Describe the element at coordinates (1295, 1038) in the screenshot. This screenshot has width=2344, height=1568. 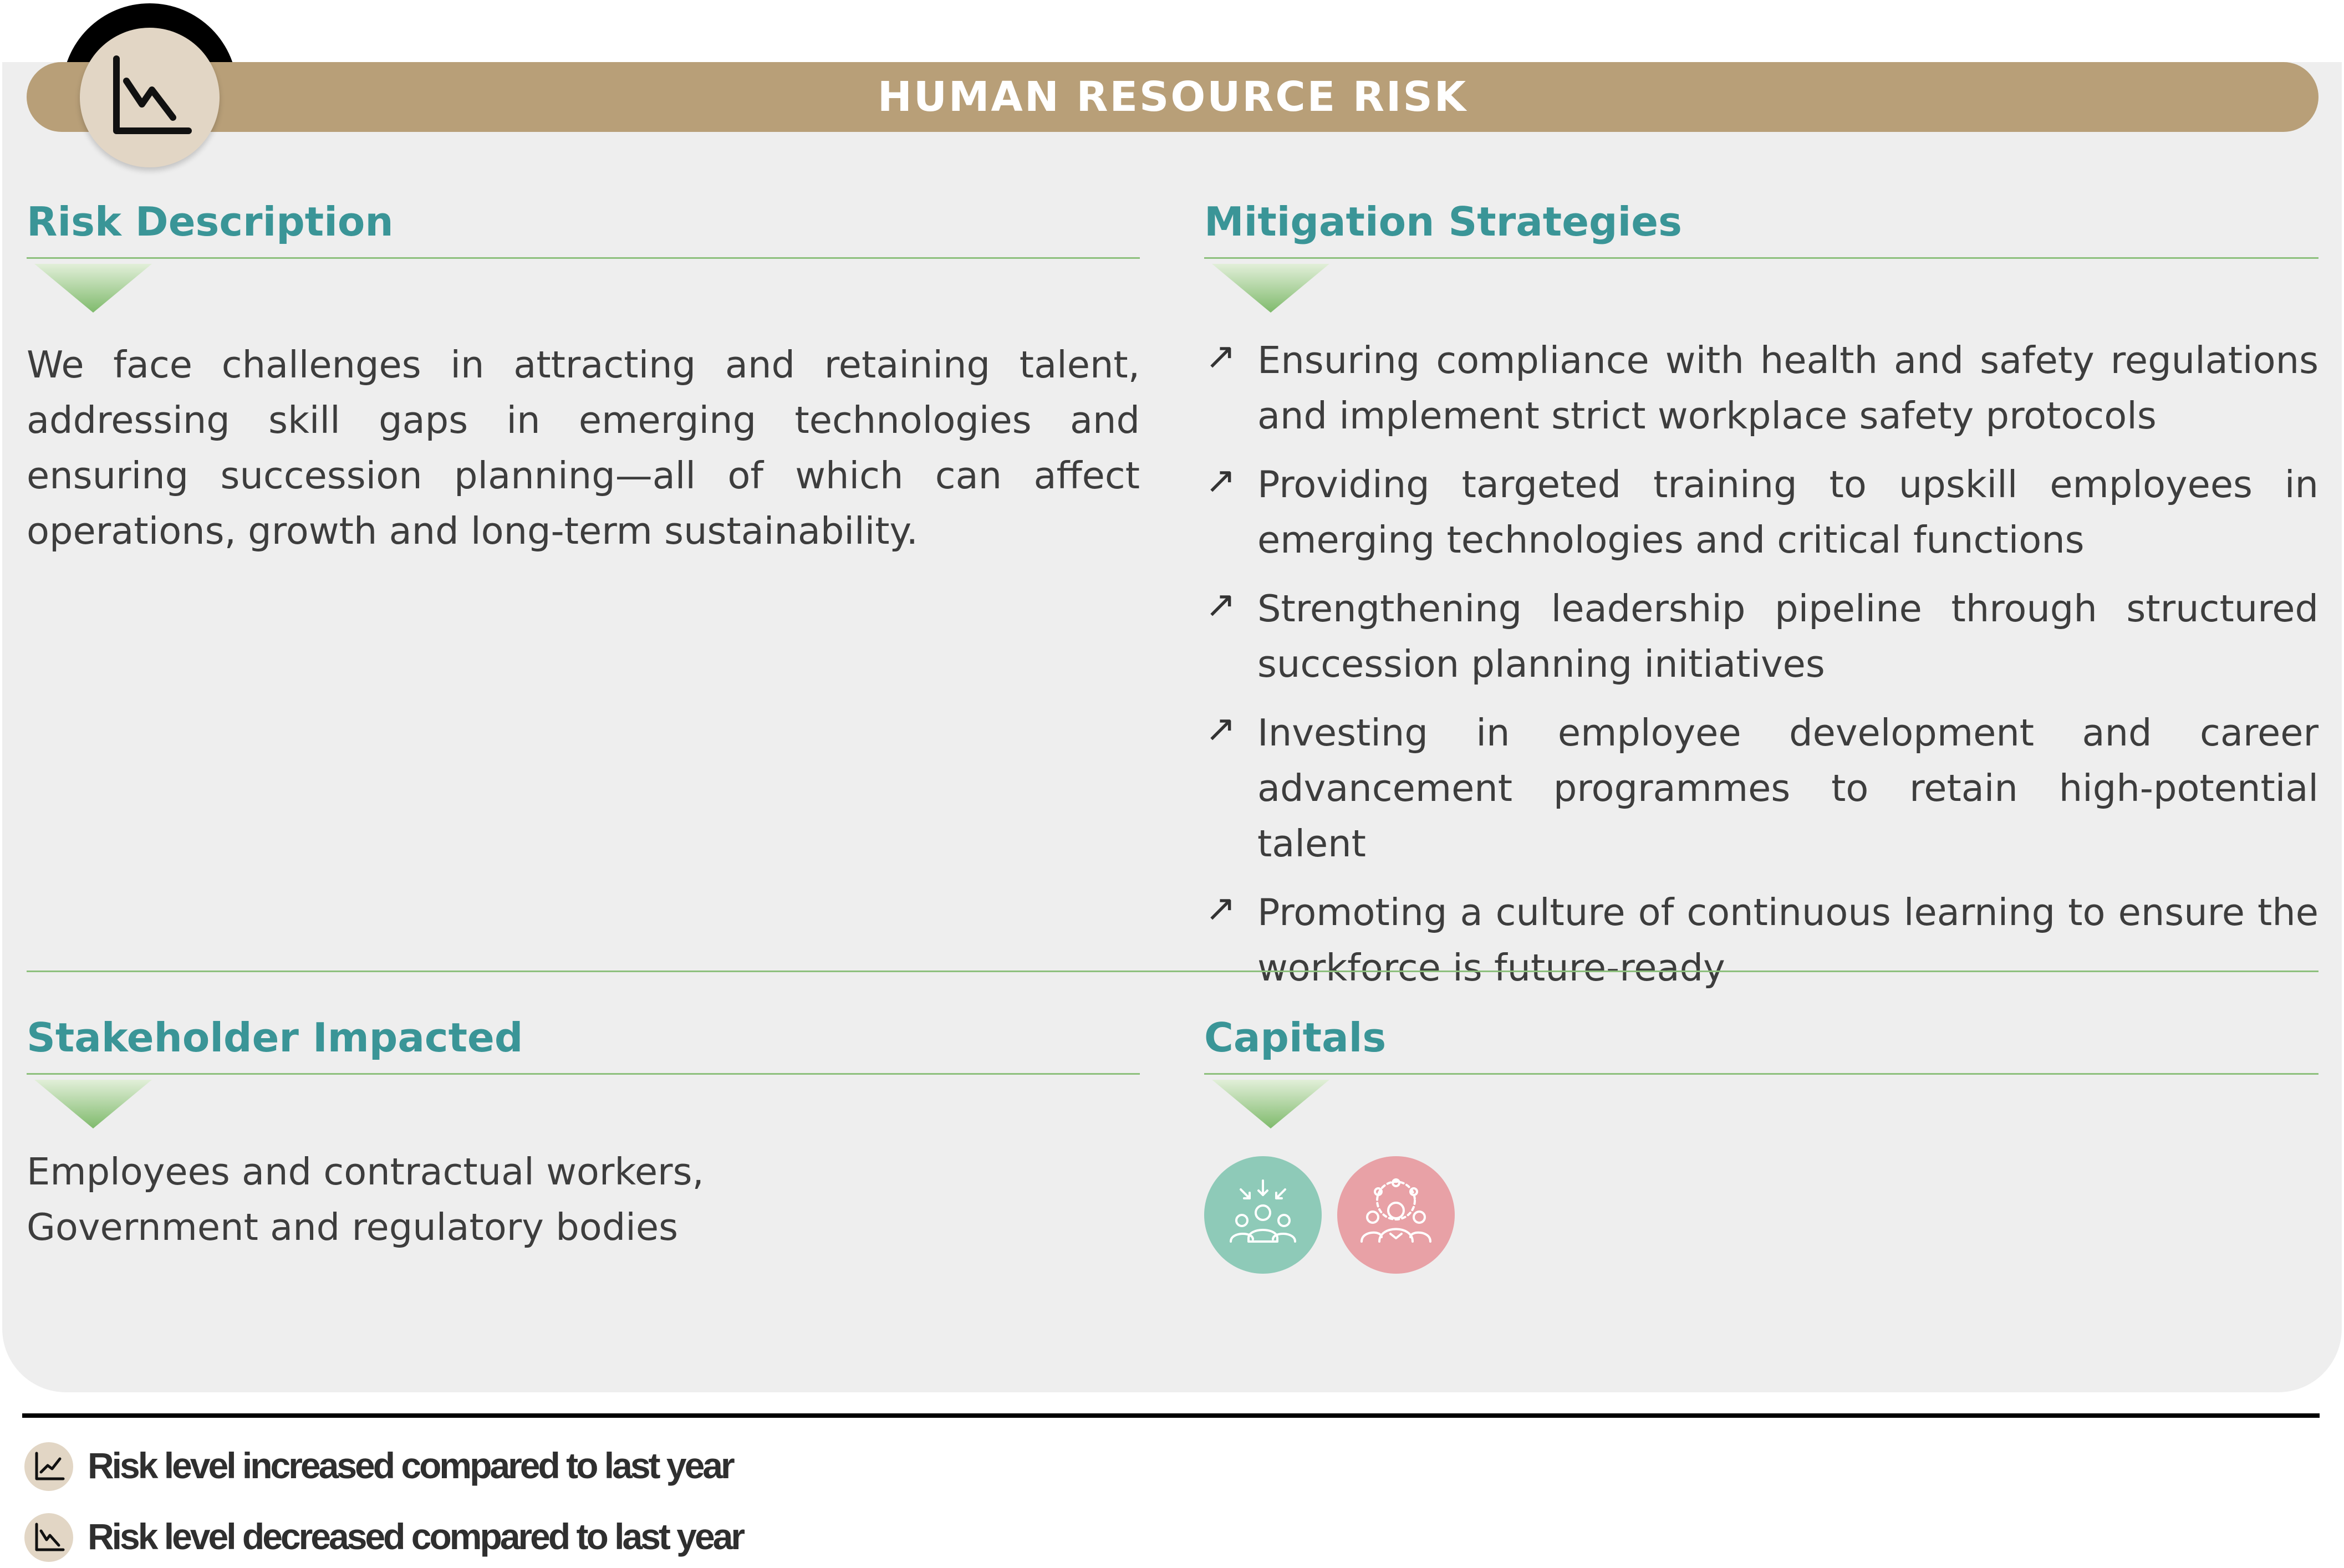
I see `capitals-title: Capitals` at that location.